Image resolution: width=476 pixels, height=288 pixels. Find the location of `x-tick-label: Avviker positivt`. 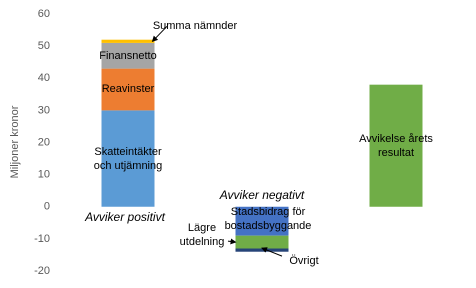

x-tick-label: Avviker positivt is located at coordinates (125, 216).